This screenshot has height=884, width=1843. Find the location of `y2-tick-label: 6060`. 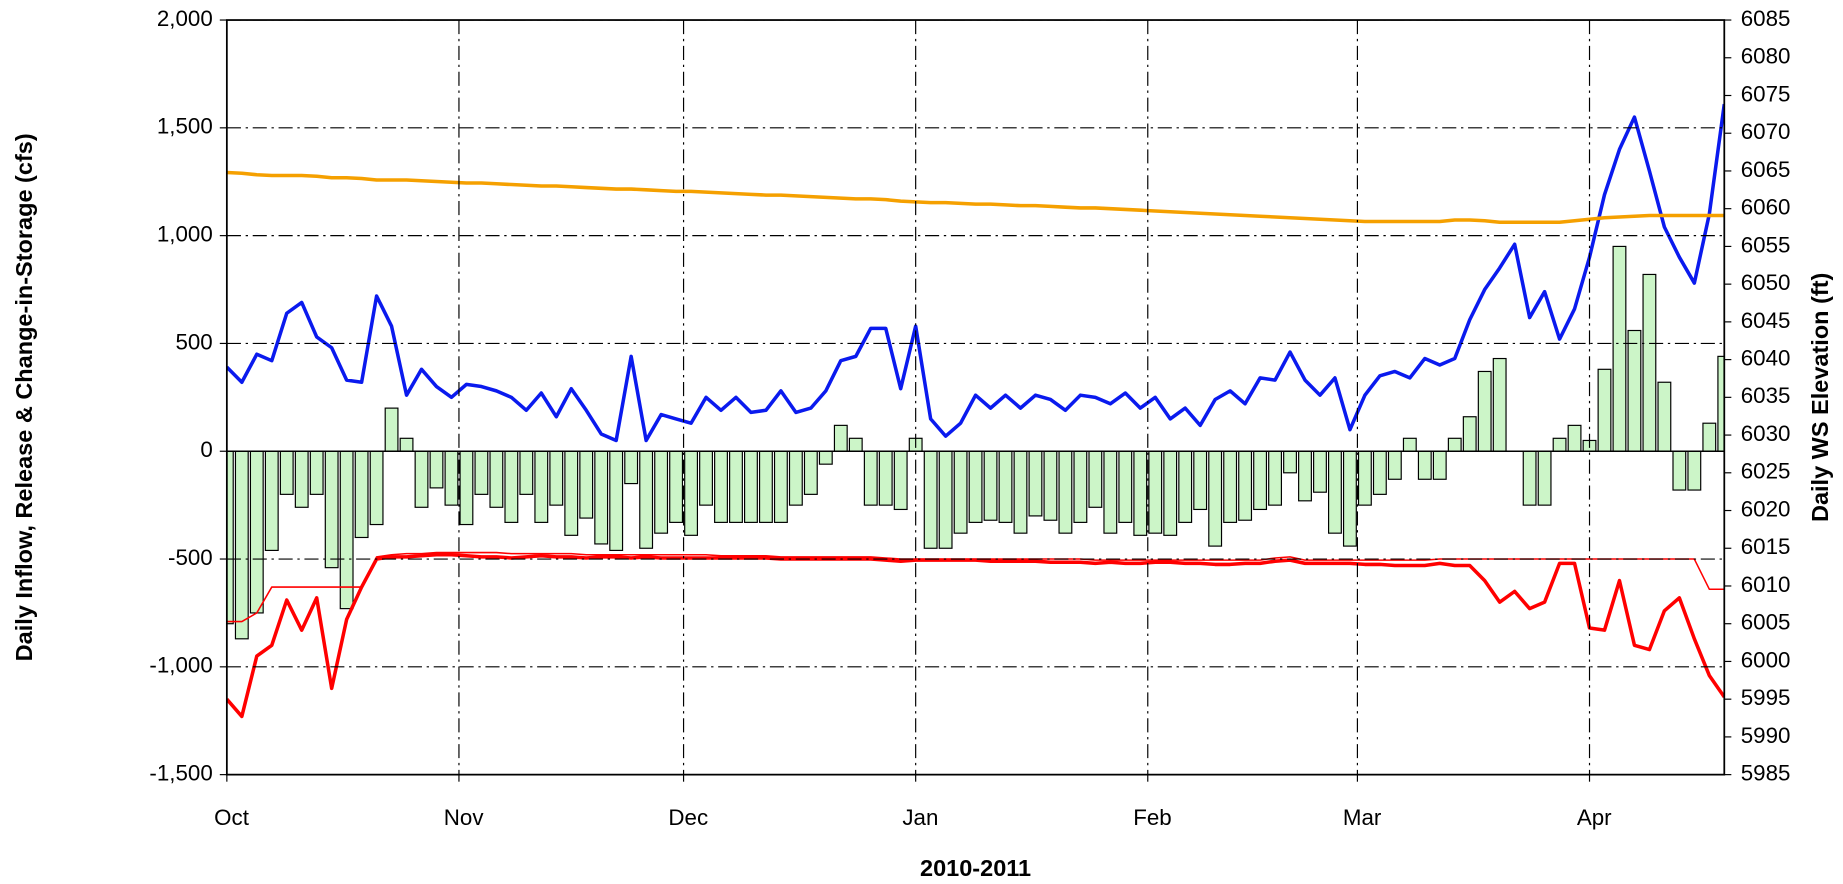

y2-tick-label: 6060 is located at coordinates (1766, 207).